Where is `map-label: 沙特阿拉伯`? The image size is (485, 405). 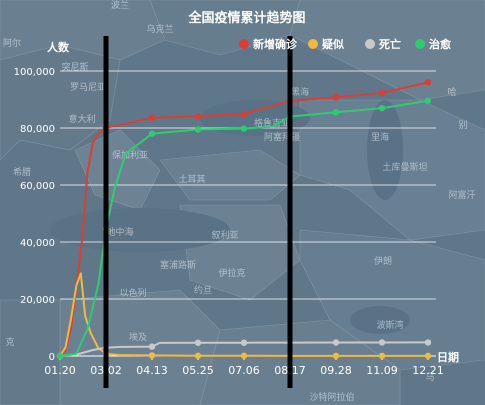
map-label: 沙特阿拉伯 is located at coordinates (331, 397).